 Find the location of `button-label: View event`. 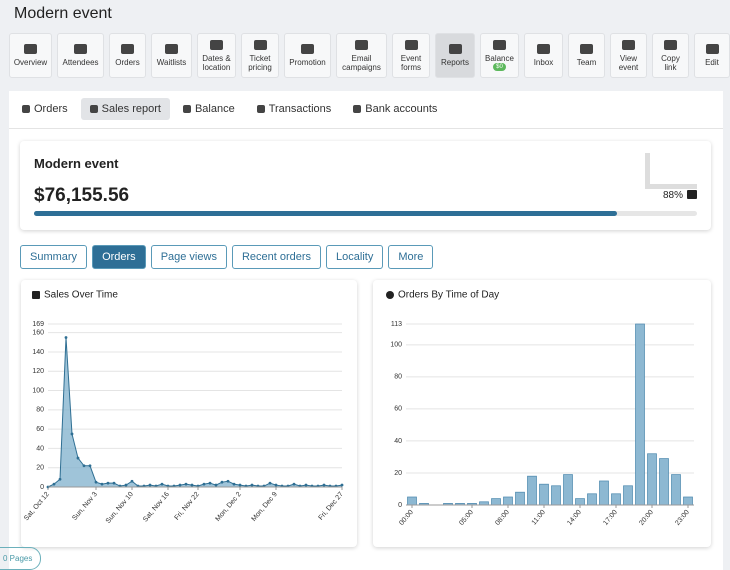

button-label: View event is located at coordinates (628, 62).